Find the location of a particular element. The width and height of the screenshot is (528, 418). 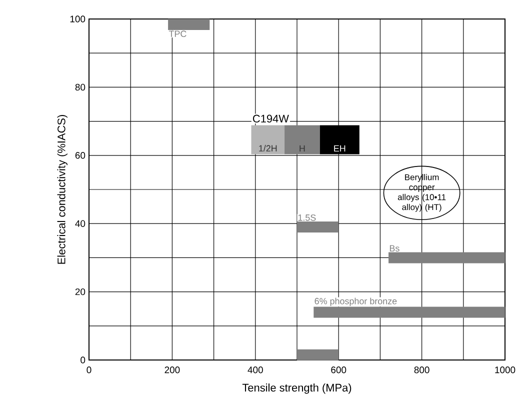

y-tick-label: 20 is located at coordinates (80, 292).